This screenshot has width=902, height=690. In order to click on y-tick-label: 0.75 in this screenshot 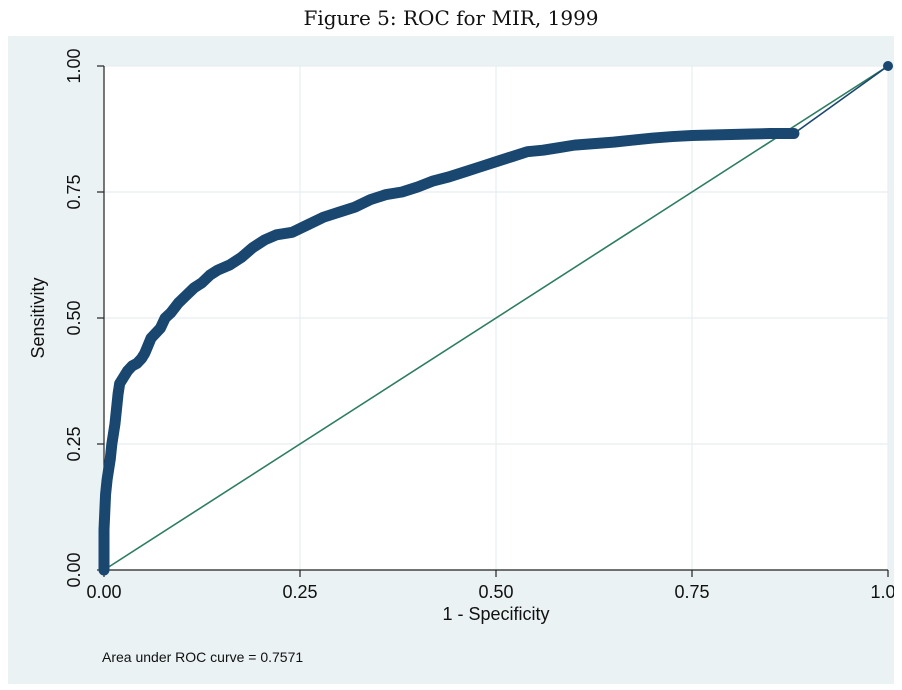, I will do `click(74, 191)`.